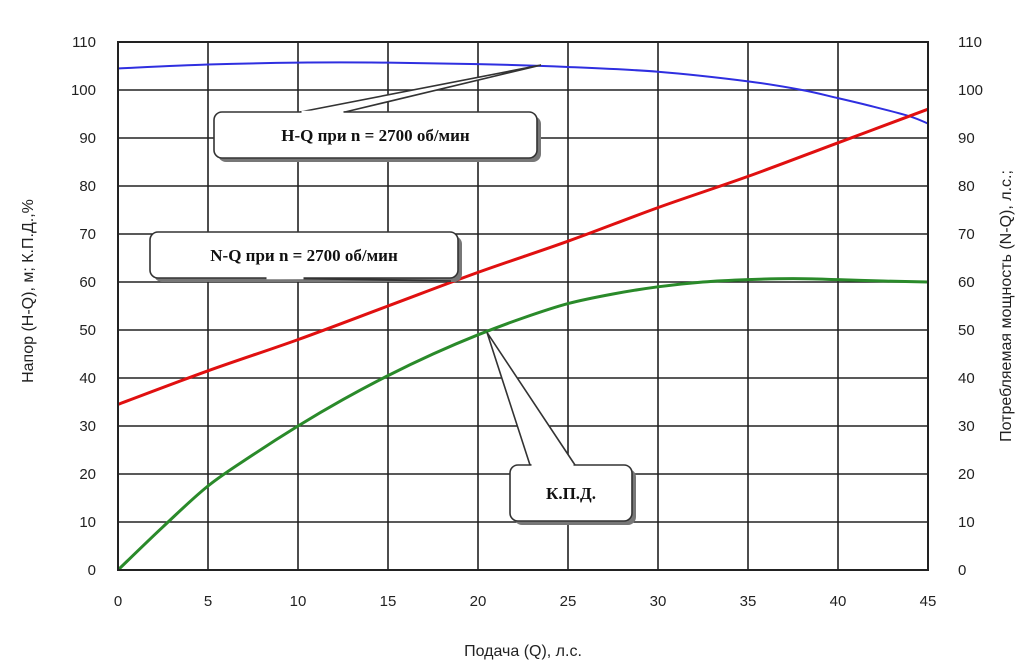 The height and width of the screenshot is (667, 1030). I want to click on x-tick-label: 30, so click(658, 601).